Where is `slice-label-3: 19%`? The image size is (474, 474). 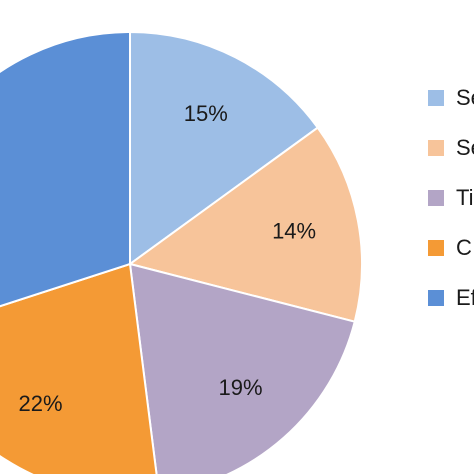
slice-label-3: 19% is located at coordinates (240, 387).